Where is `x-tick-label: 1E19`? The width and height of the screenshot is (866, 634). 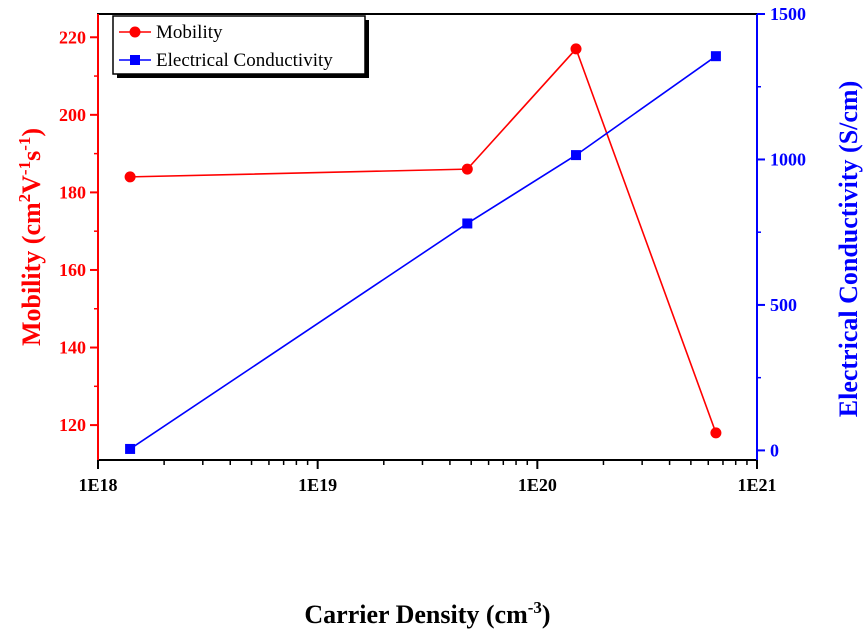
x-tick-label: 1E19 is located at coordinates (317, 485).